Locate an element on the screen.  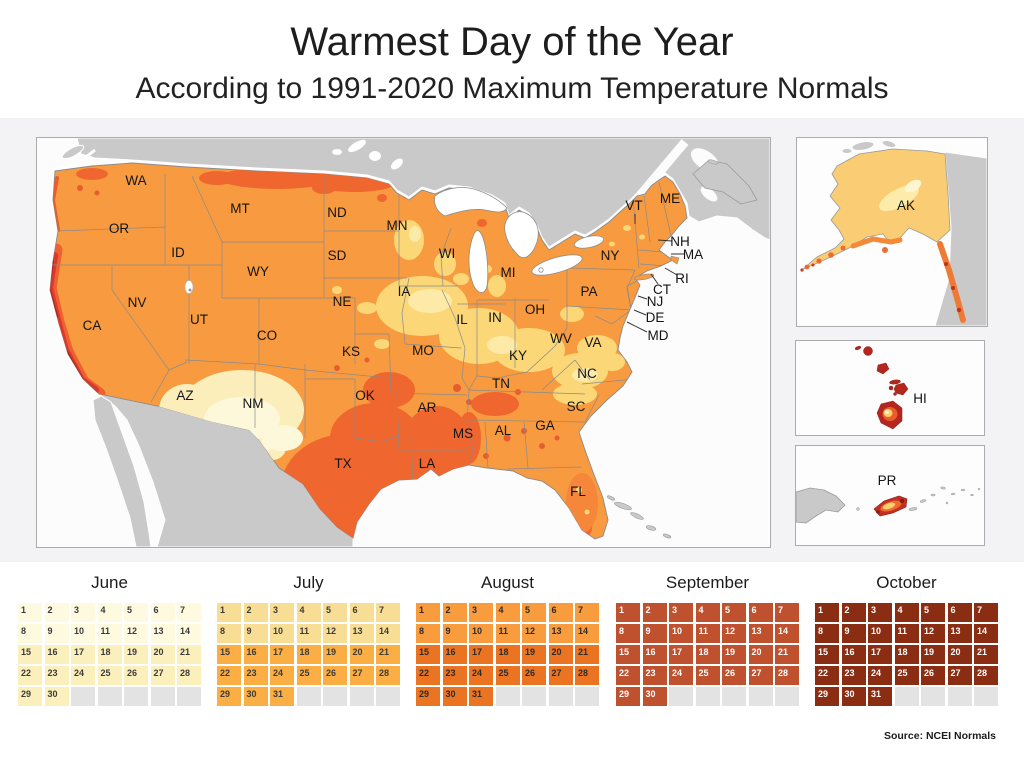
alaska-map: AK is located at coordinates (892, 232).